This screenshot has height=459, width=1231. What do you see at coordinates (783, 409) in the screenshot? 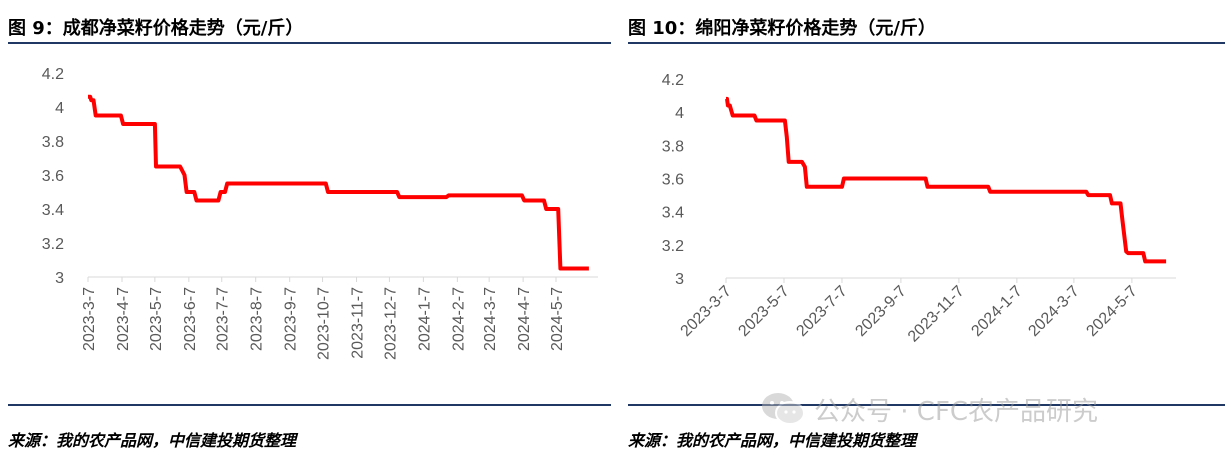
I see `wechat-icon` at bounding box center [783, 409].